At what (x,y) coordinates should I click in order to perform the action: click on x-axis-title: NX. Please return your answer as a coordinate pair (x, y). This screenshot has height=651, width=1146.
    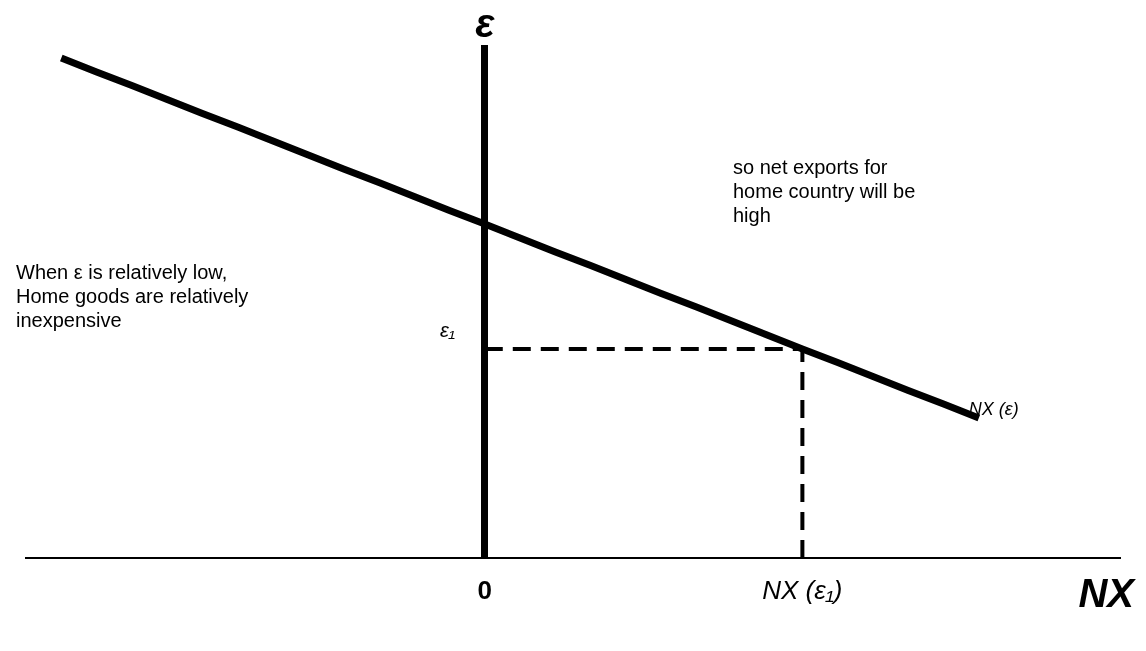
    Looking at the image, I should click on (1107, 593).